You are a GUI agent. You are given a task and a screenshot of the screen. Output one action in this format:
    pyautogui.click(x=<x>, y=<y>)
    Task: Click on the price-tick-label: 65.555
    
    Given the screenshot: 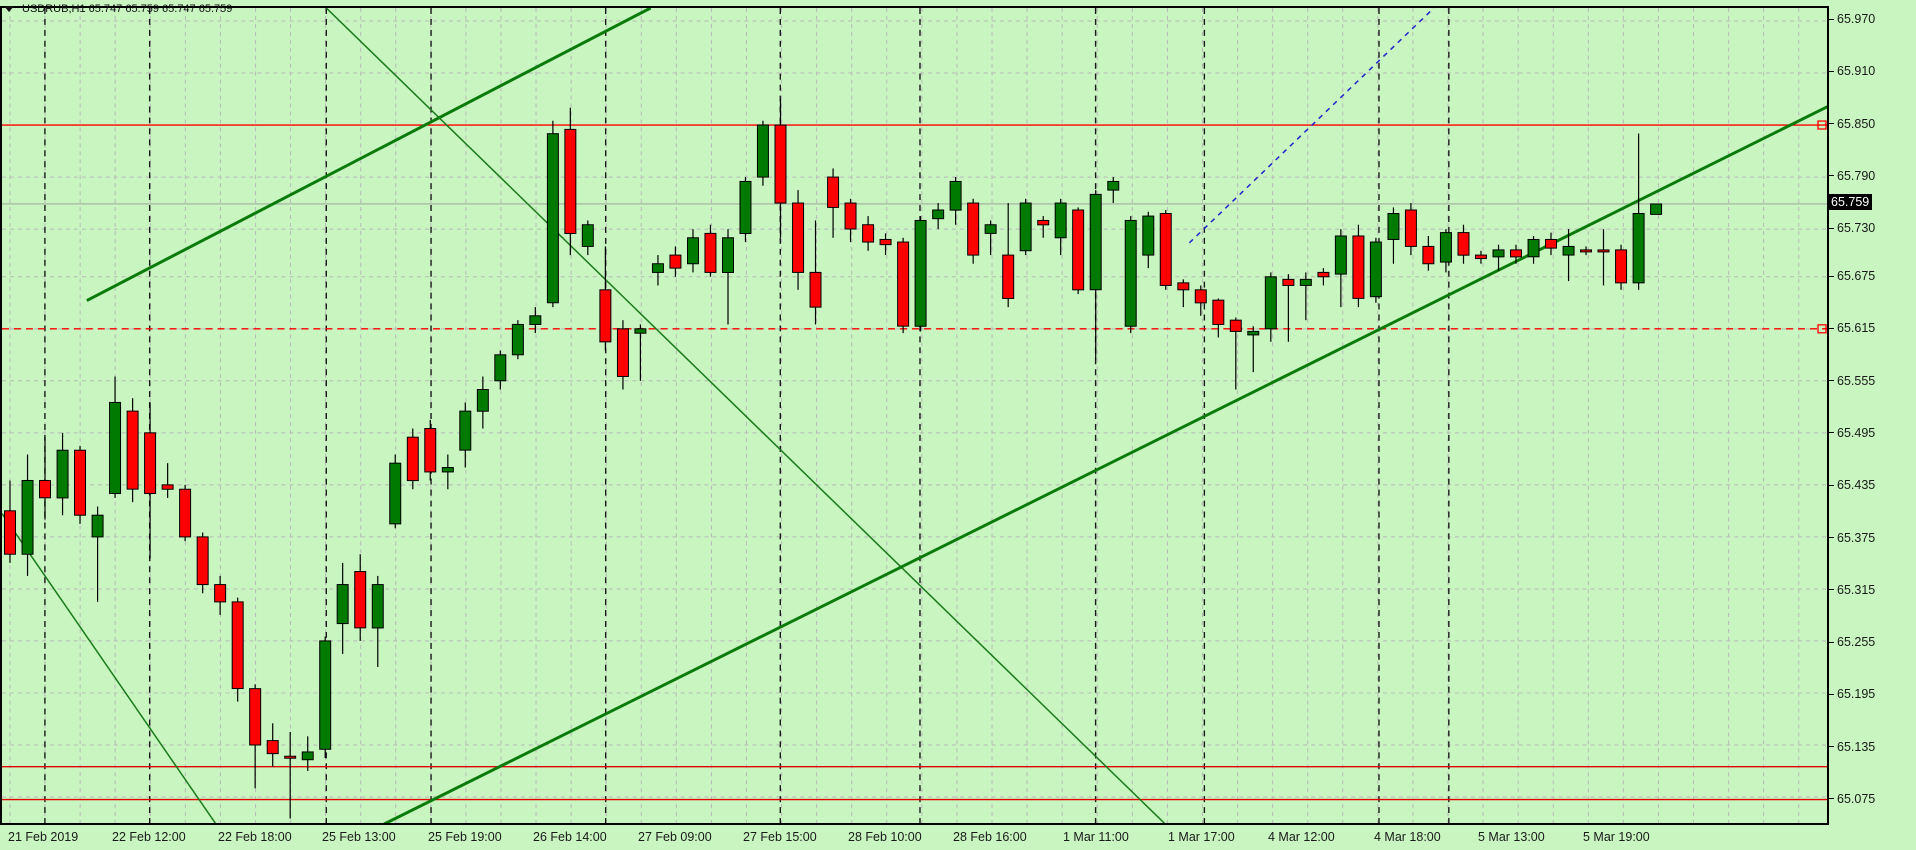 What is the action you would take?
    pyautogui.click(x=1856, y=380)
    